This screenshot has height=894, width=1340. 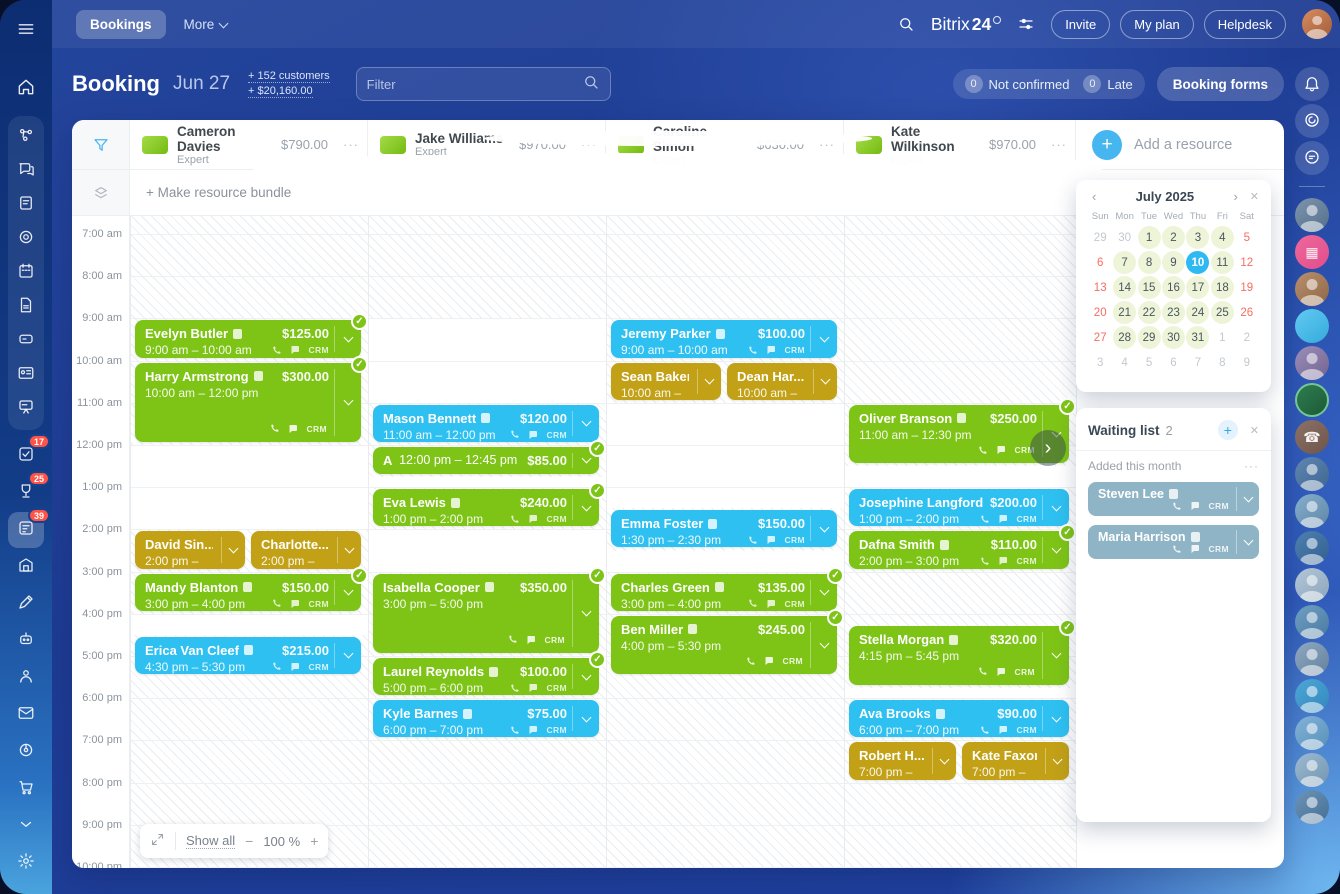 What do you see at coordinates (1173, 337) in the screenshot?
I see `calendar-day: 30` at bounding box center [1173, 337].